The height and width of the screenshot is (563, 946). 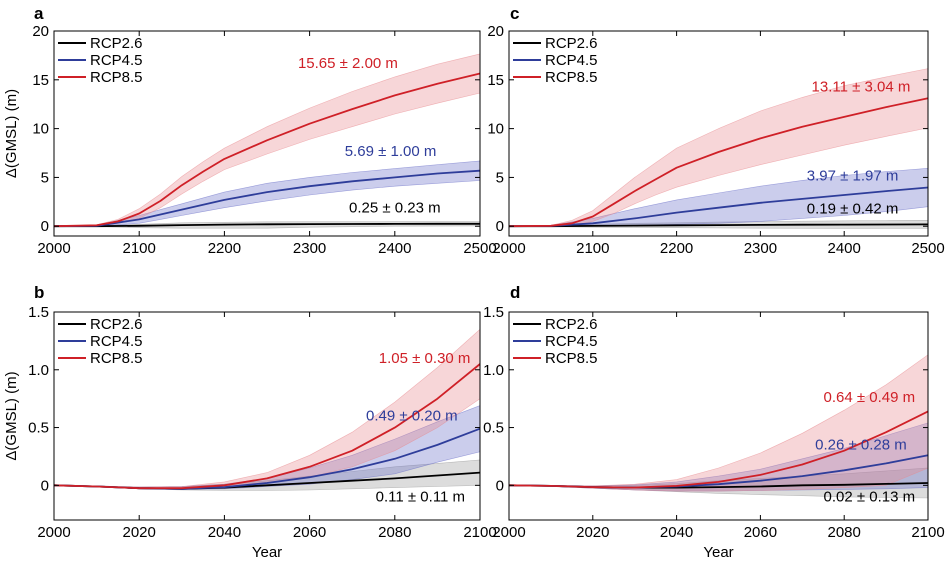 I want to click on annotation-rcp45: 3.97 ± 1.97 m, so click(x=853, y=175).